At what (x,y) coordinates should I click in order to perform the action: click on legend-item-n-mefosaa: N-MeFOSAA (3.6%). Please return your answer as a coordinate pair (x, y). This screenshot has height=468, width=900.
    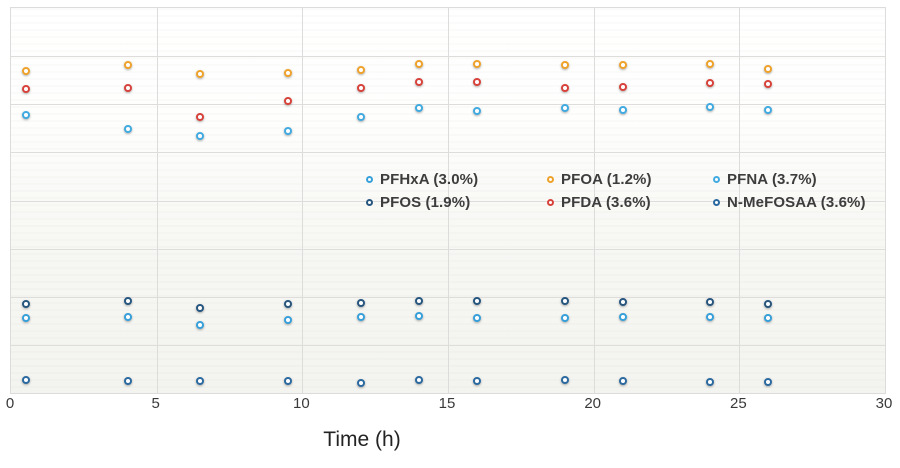
    Looking at the image, I should click on (789, 202).